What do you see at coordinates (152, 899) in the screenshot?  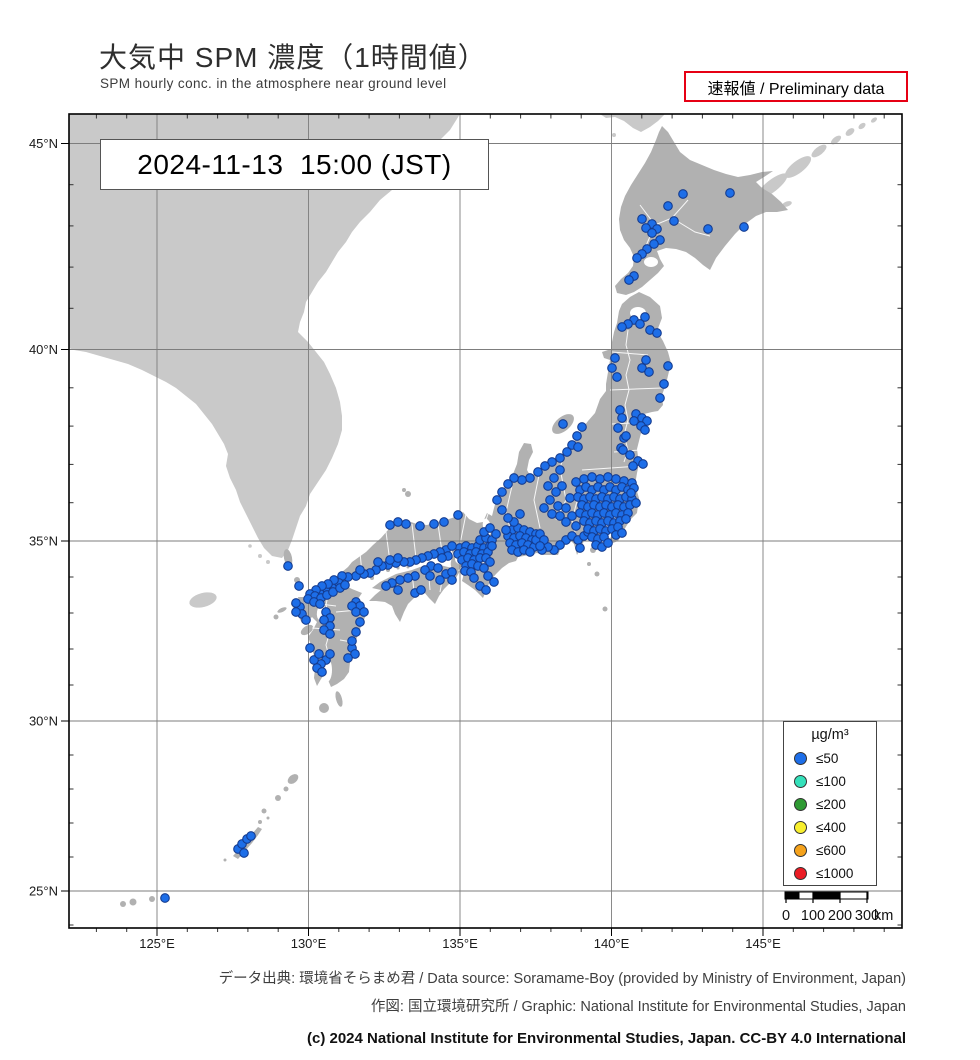 I see `miyako-island` at bounding box center [152, 899].